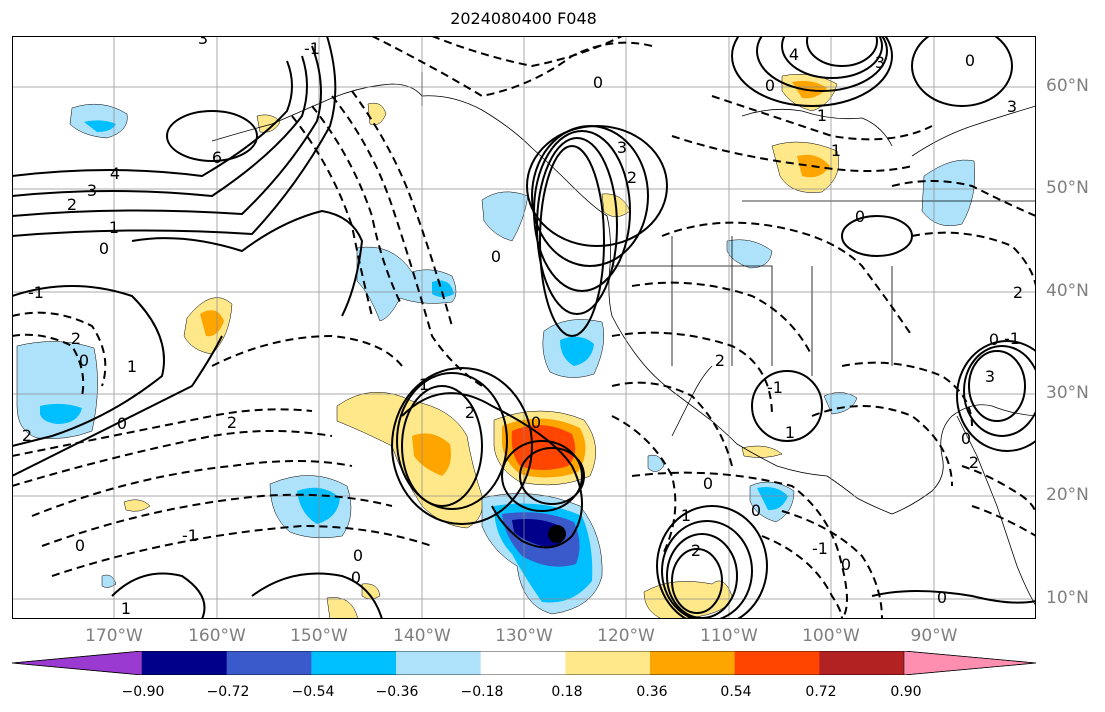  What do you see at coordinates (736, 692) in the screenshot?
I see `colorbar-tick-label: 0.54` at bounding box center [736, 692].